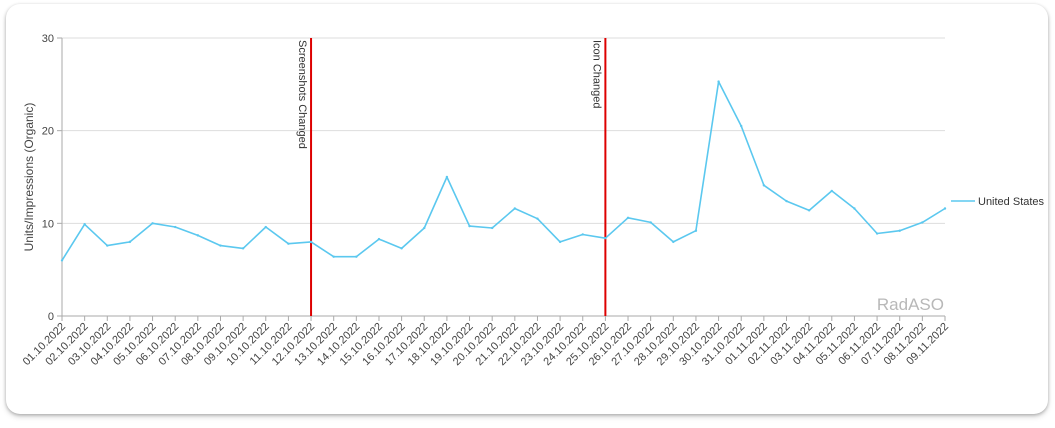 Image resolution: width=1055 pixels, height=428 pixels. I want to click on y-tick-label: 0, so click(51, 317).